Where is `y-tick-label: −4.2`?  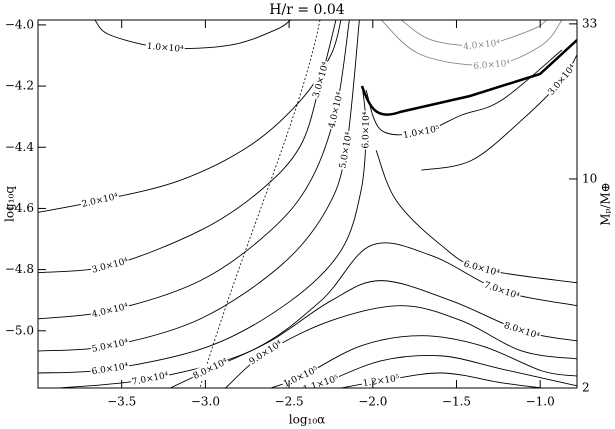
y-tick-label: −4.2 is located at coordinates (19, 86).